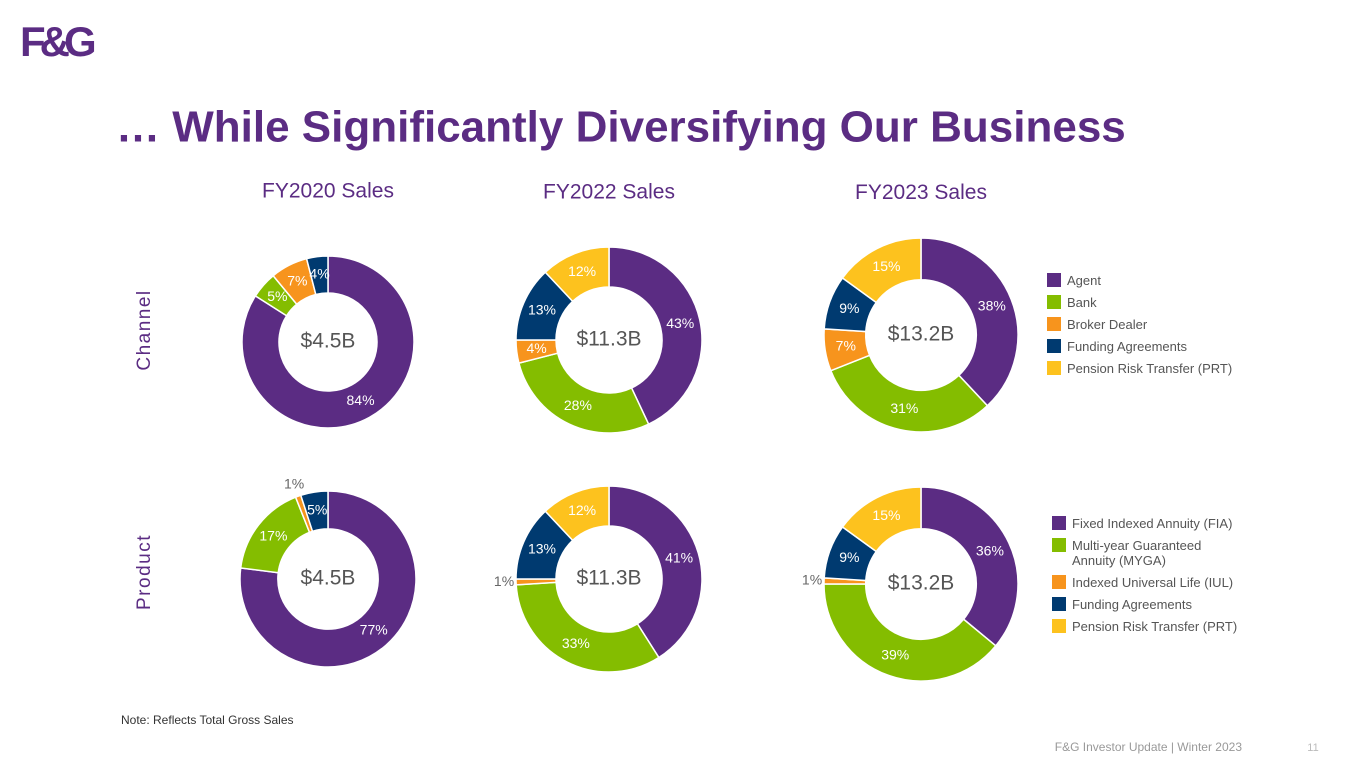 The width and height of the screenshot is (1365, 768). I want to click on legend-label: Agent, so click(1084, 280).